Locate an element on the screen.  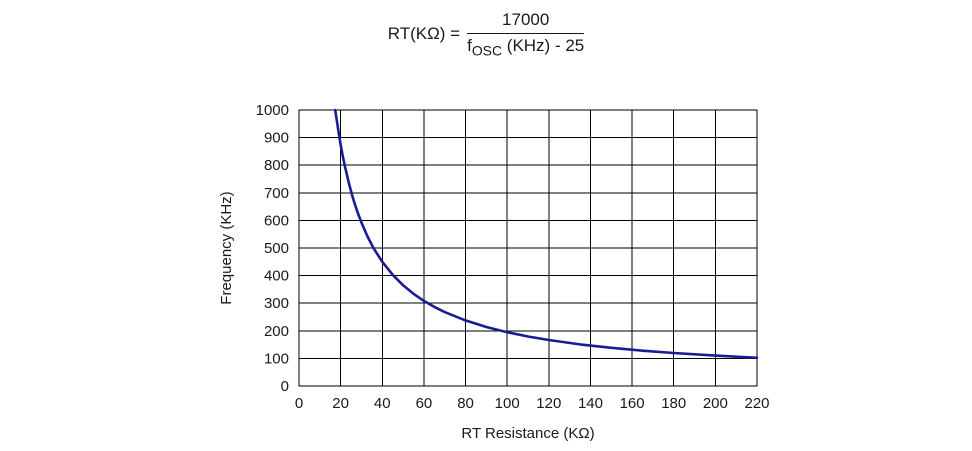
y-axis-title: Frequency (KHz) is located at coordinates (227, 247).